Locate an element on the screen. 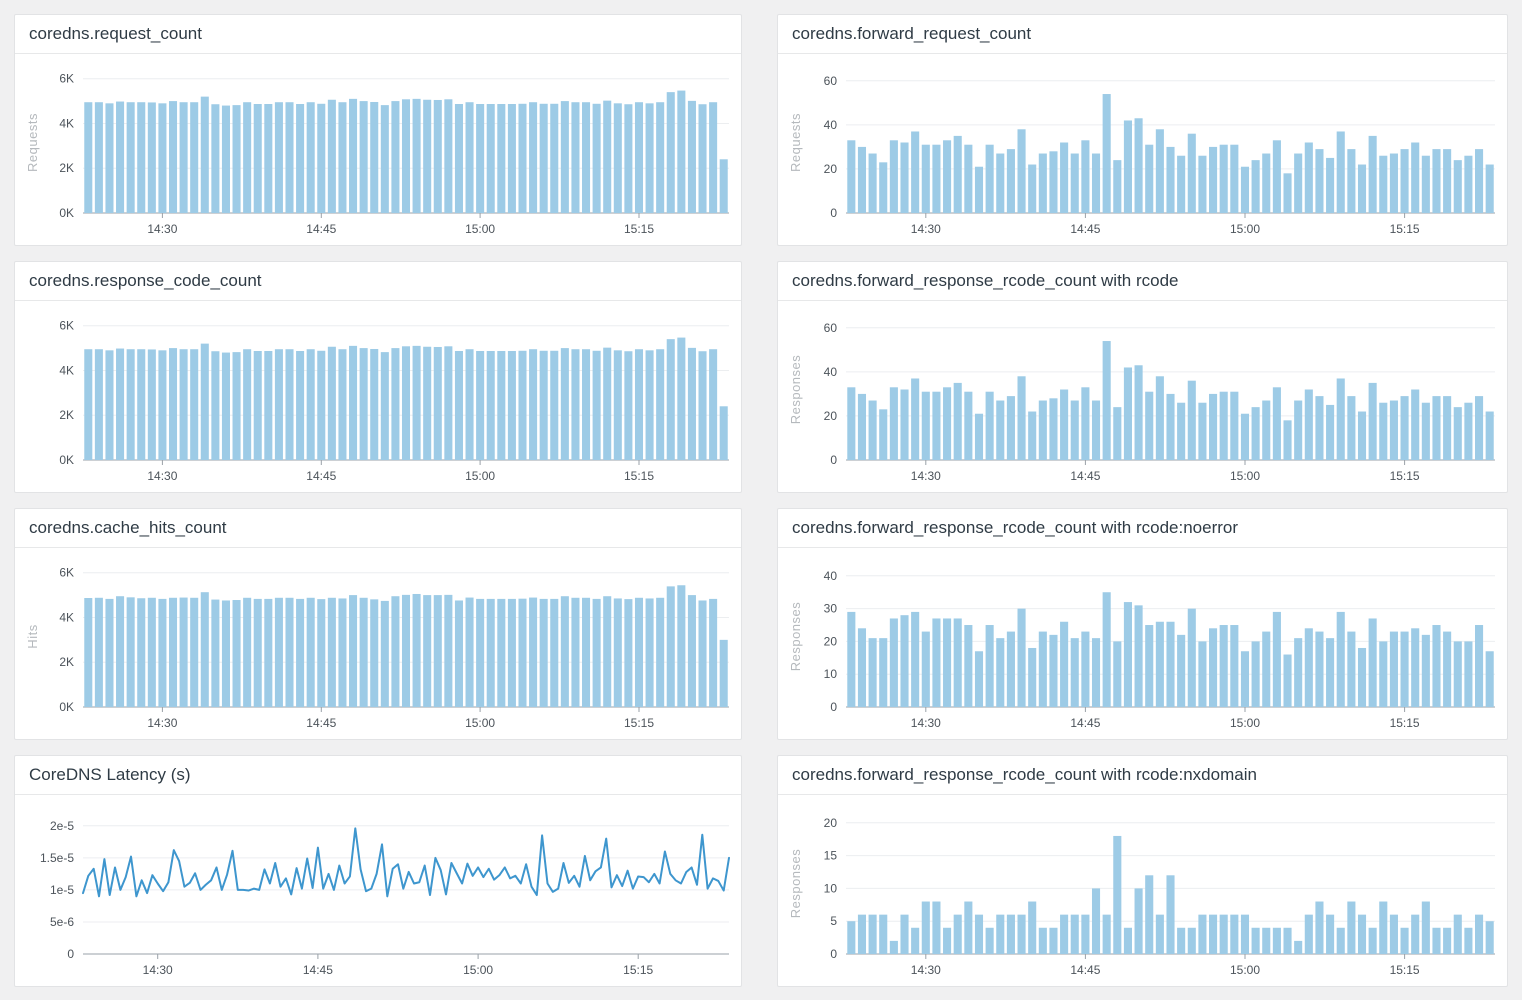 The width and height of the screenshot is (1522, 1000). chart-canvas-rcode-noerror: 0 10 20 30 40 14:30 14:45 15:00 15:15 Responses is located at coordinates (1142, 643).